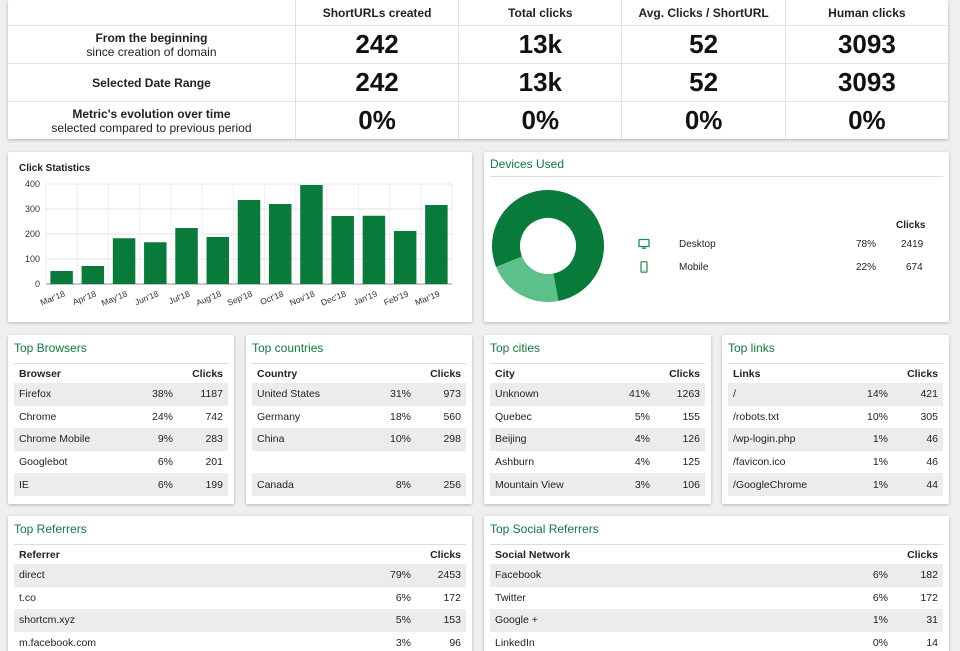 This screenshot has width=960, height=651. What do you see at coordinates (277, 373) in the screenshot?
I see `column-header: Country` at bounding box center [277, 373].